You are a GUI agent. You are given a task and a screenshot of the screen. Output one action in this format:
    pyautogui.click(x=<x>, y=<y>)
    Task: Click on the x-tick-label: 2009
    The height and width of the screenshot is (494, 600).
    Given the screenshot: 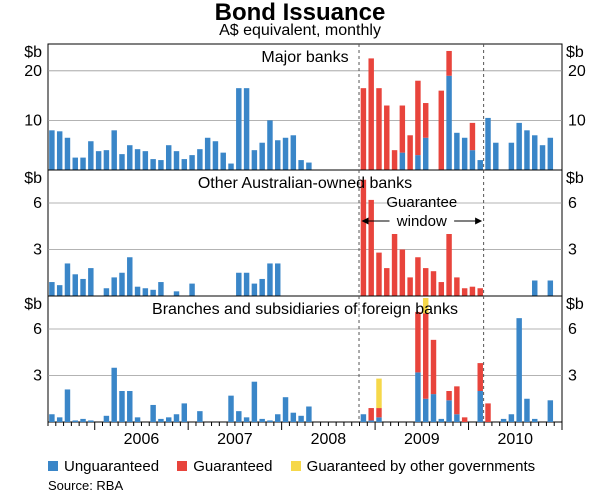 What is the action you would take?
    pyautogui.click(x=422, y=439)
    